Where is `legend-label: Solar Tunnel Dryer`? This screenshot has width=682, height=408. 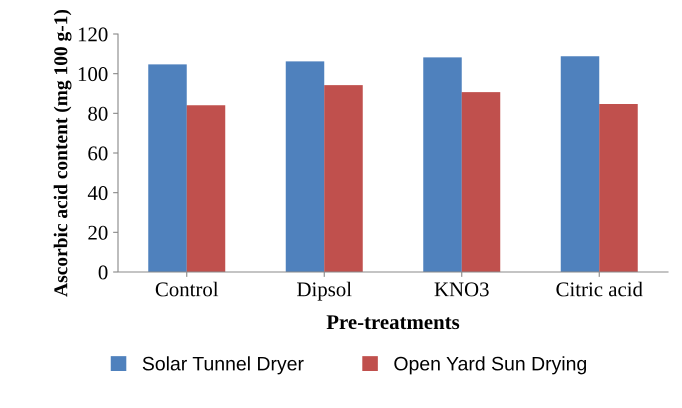 legend-label: Solar Tunnel Dryer is located at coordinates (223, 365).